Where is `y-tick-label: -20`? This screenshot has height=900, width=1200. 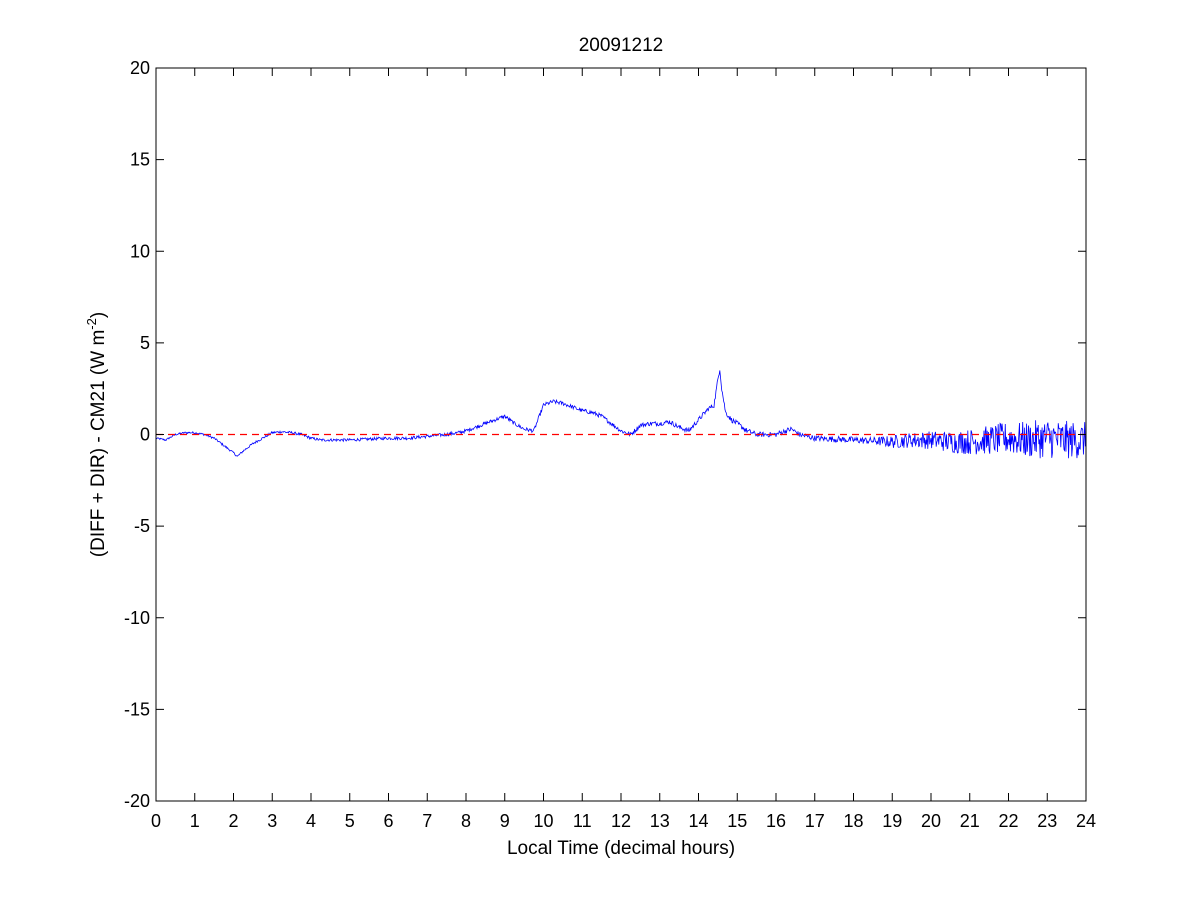 y-tick-label: -20 is located at coordinates (137, 801).